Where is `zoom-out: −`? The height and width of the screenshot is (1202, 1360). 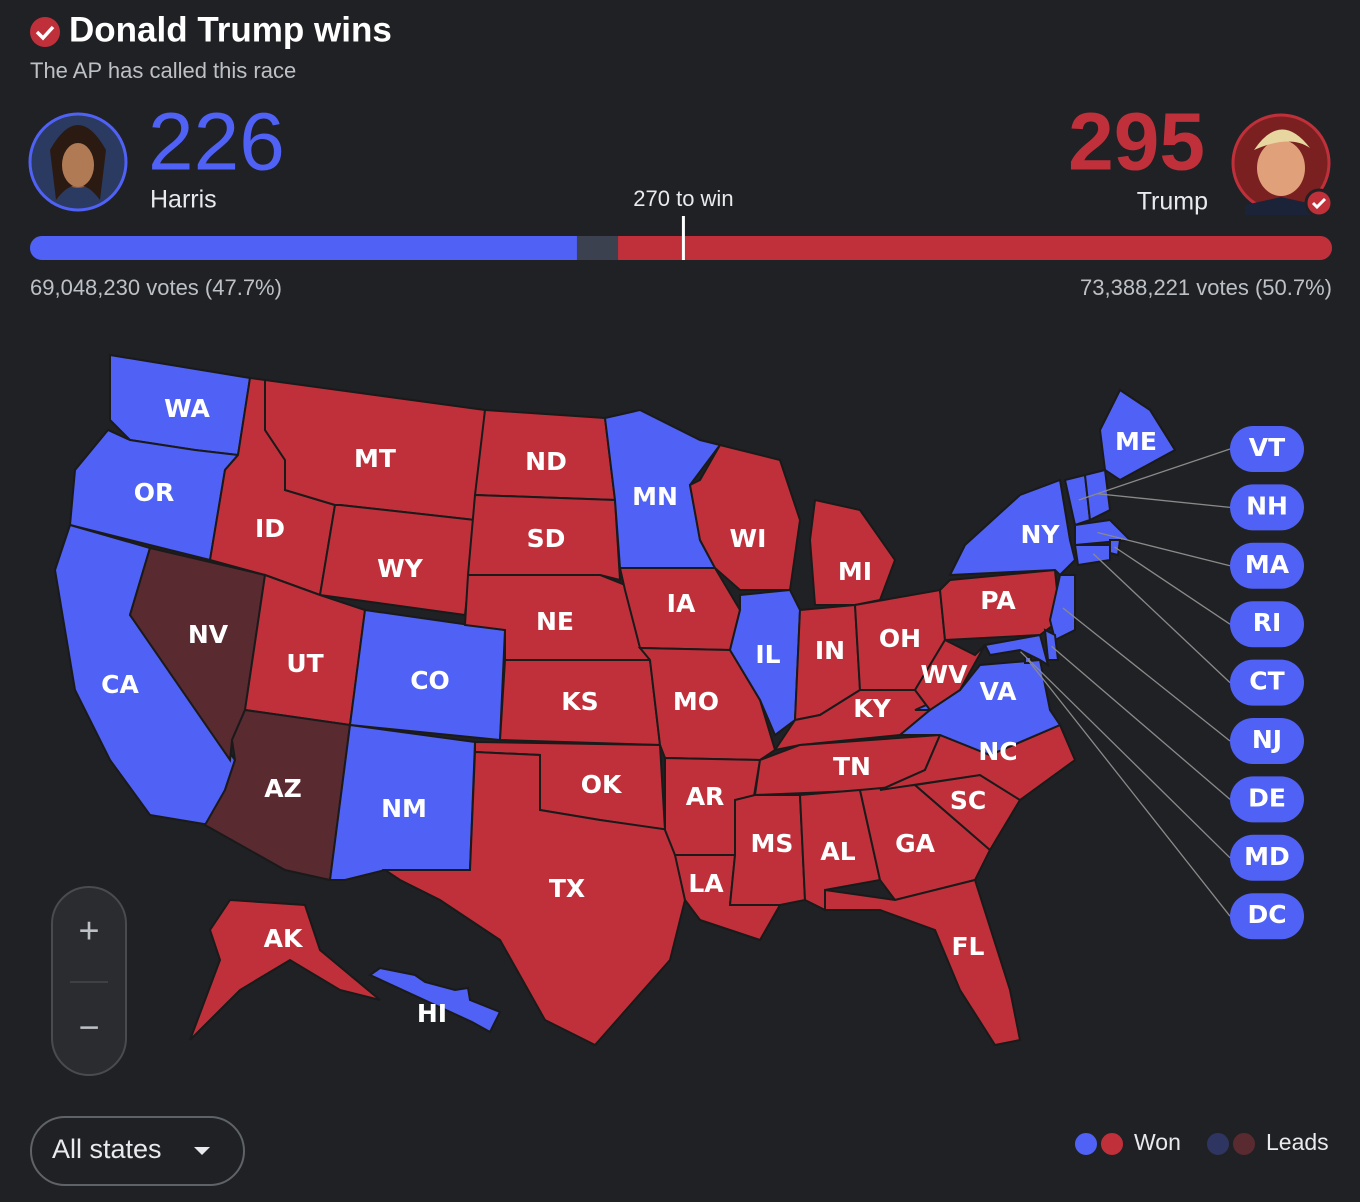 zoom-out: − is located at coordinates (88, 1027).